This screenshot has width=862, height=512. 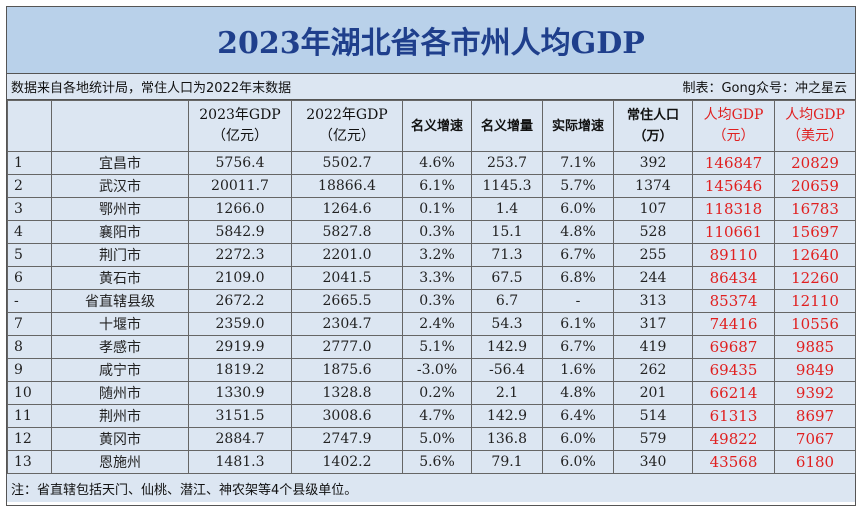 I want to click on cell-nominal-increase: 6.7, so click(x=507, y=301).